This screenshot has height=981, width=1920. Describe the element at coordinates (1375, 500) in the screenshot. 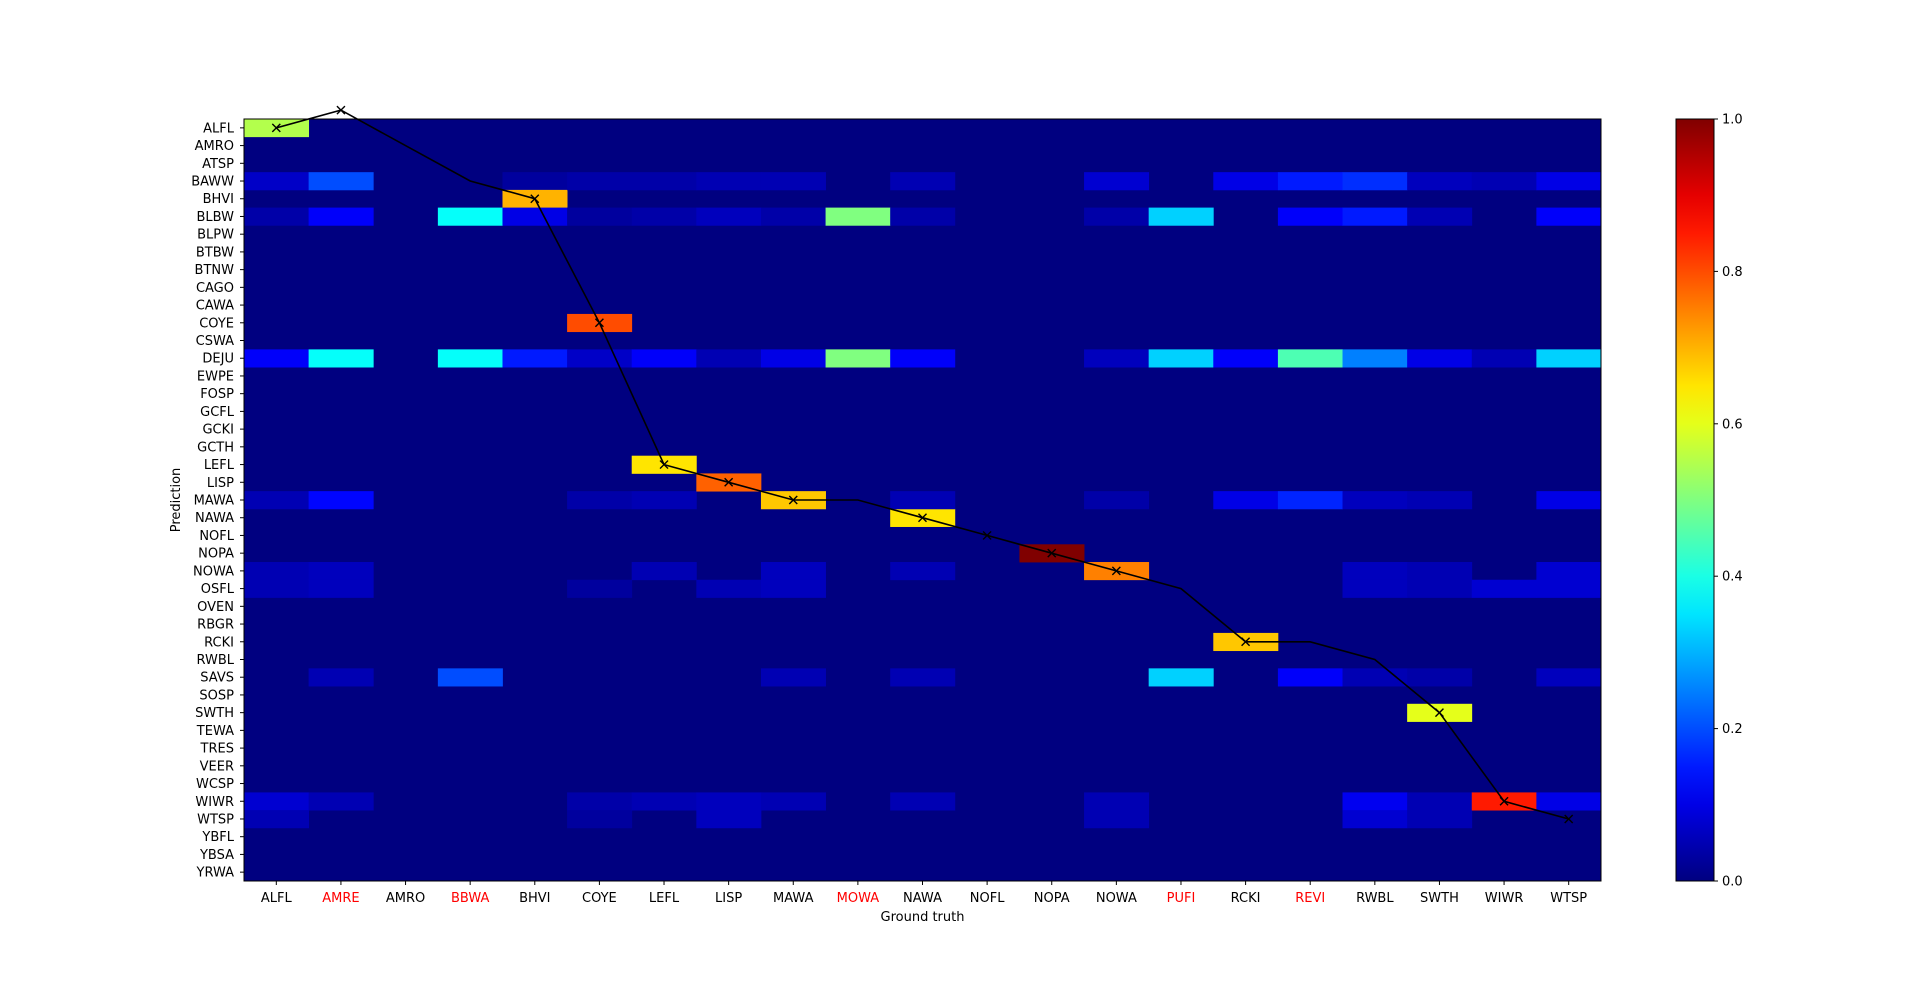

I see `heatmap-cell-rwbl-mawa` at that location.